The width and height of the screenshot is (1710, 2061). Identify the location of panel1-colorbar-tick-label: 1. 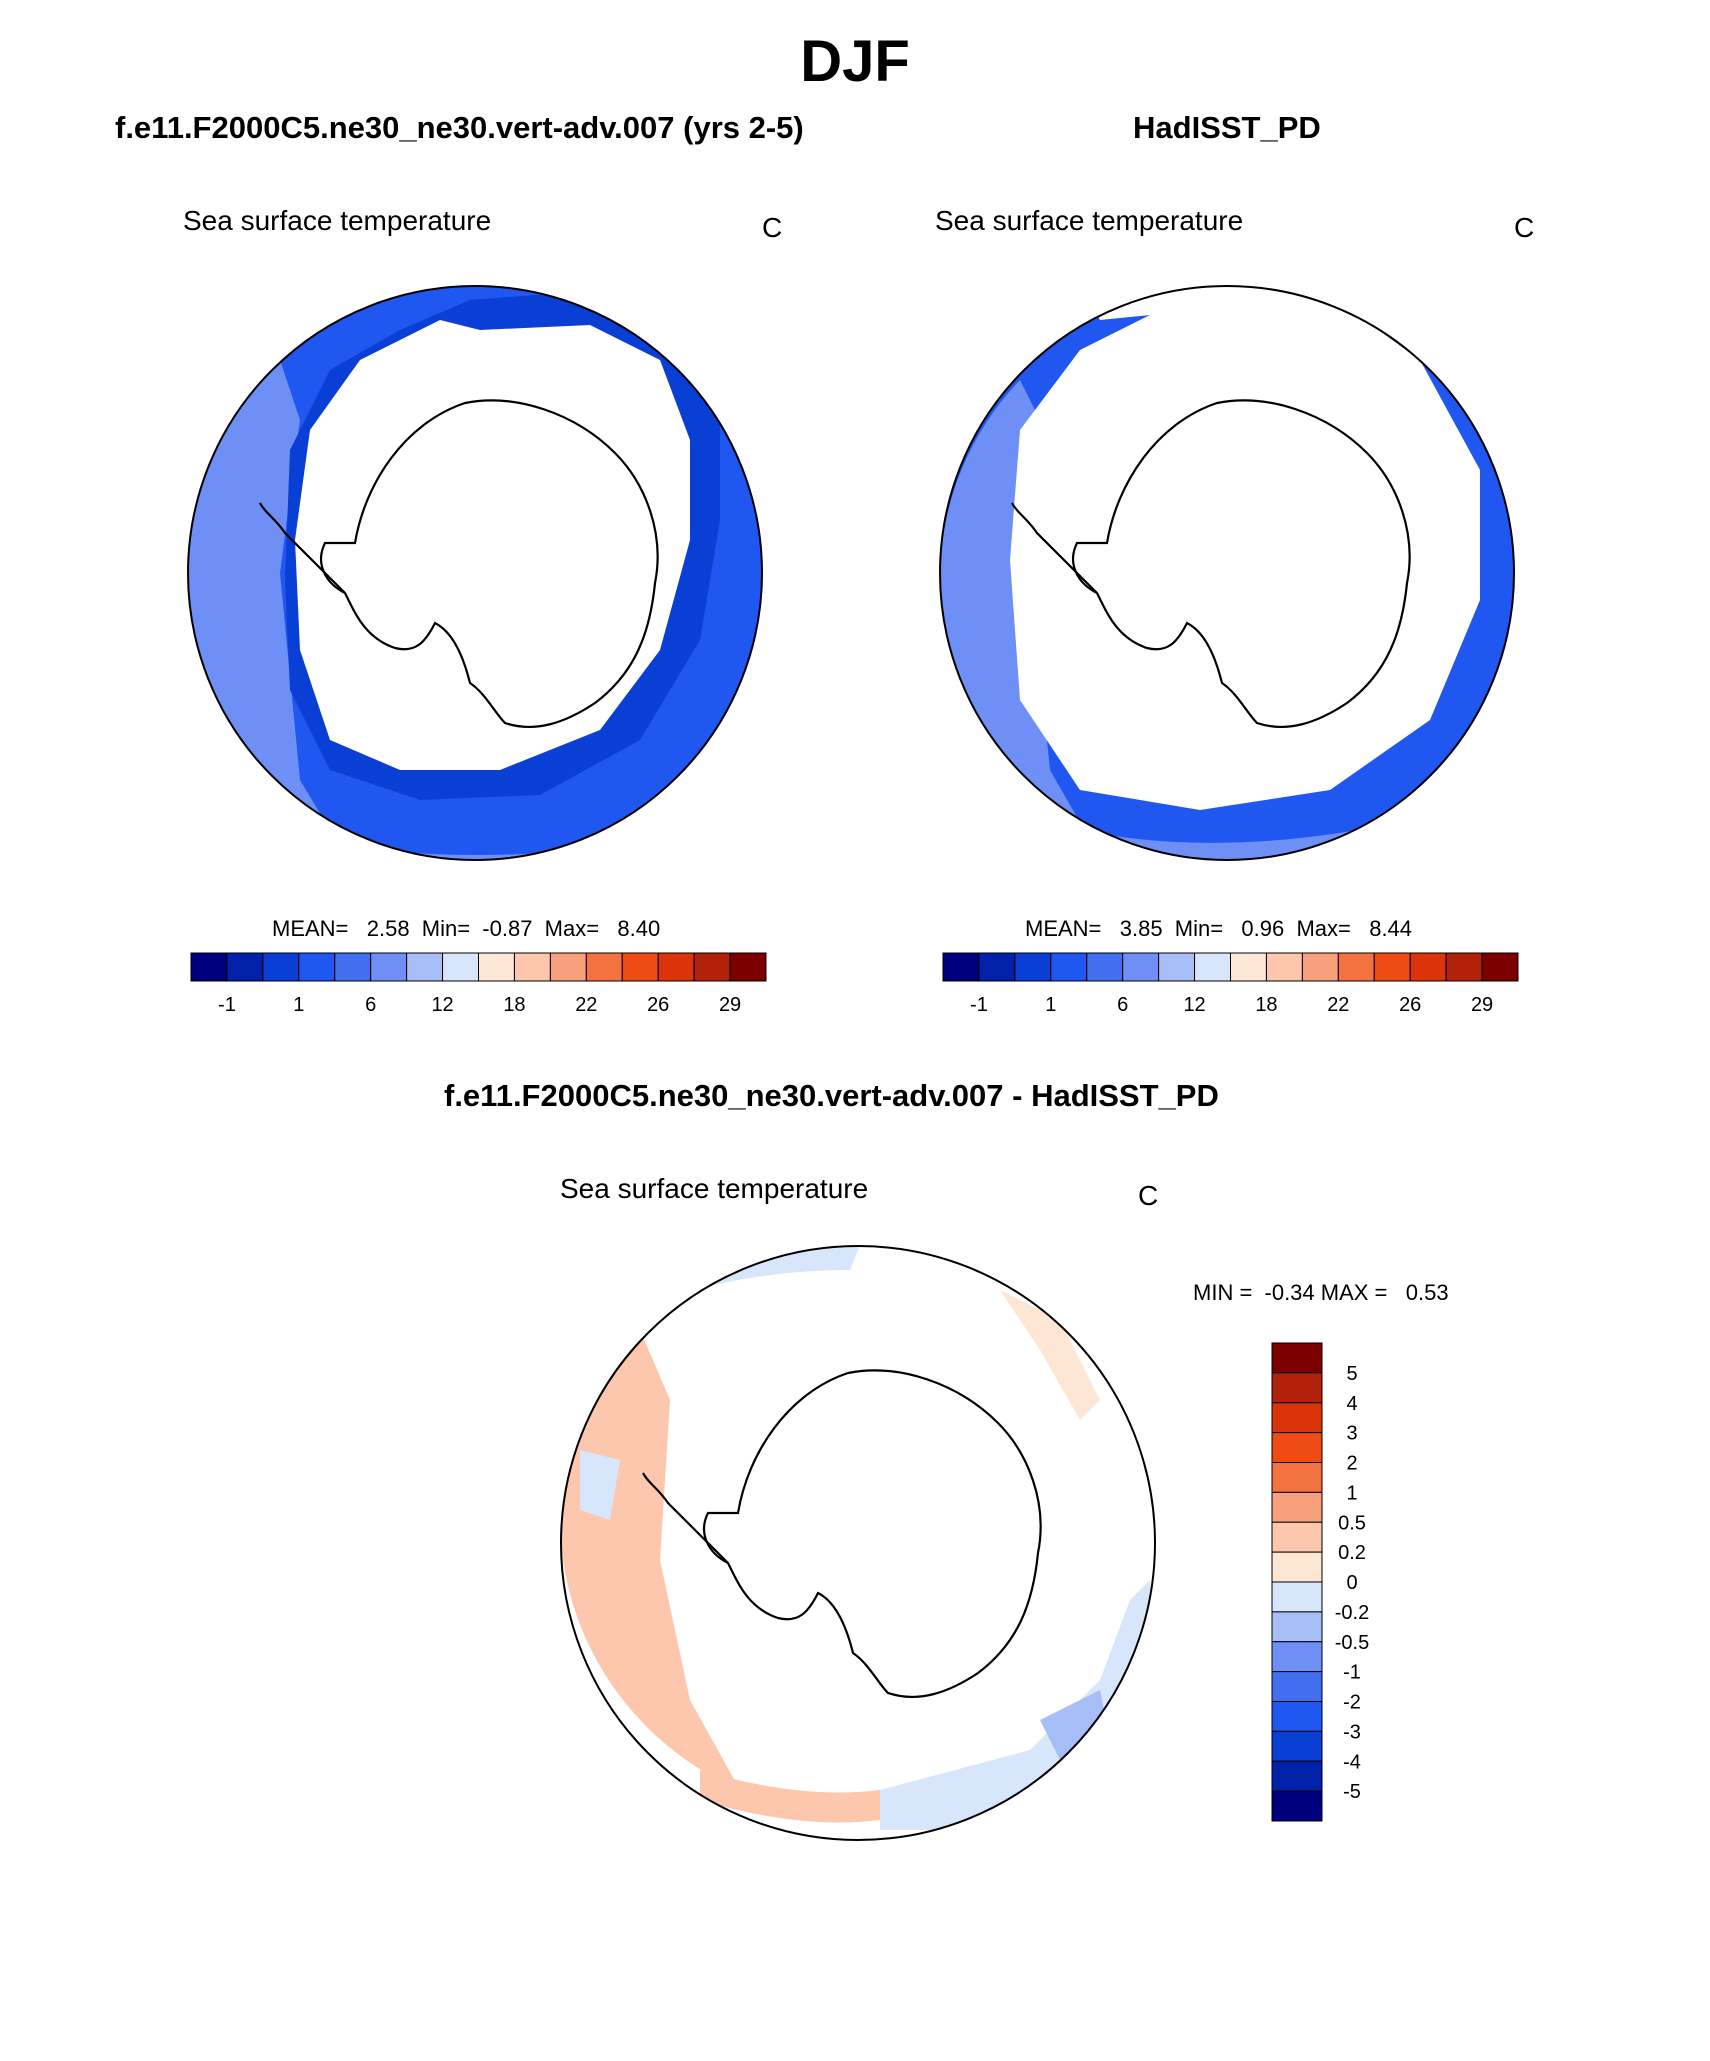
(298, 1005).